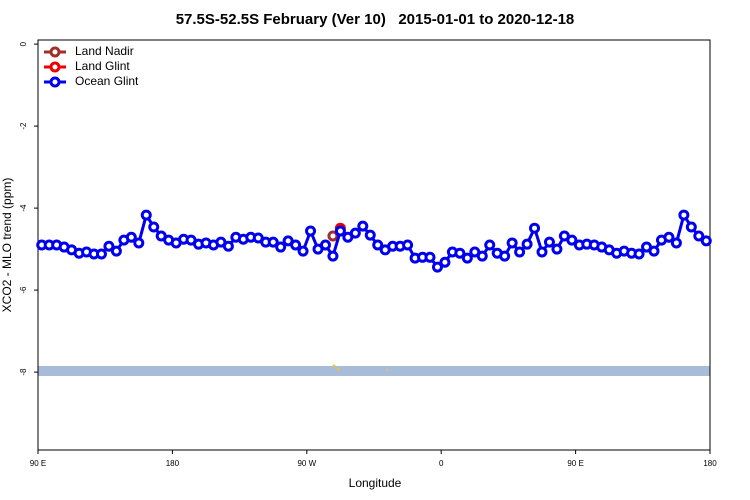 The width and height of the screenshot is (750, 500). What do you see at coordinates (441, 463) in the screenshot?
I see `x-tick-label: 0` at bounding box center [441, 463].